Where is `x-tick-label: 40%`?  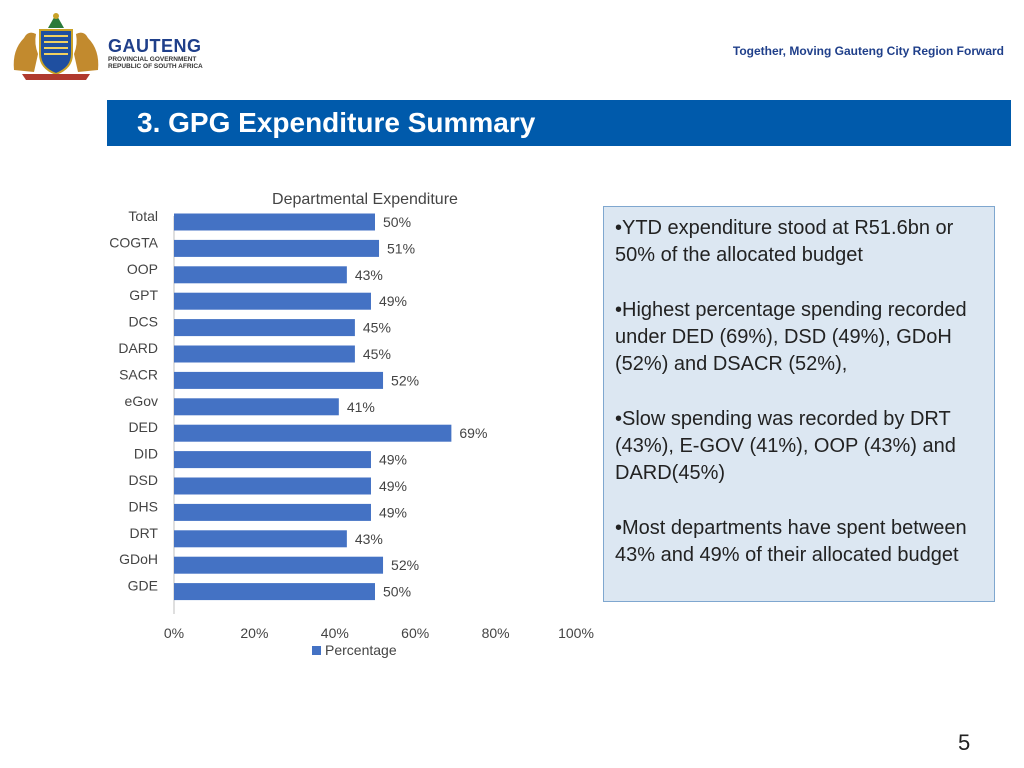
x-tick-label: 40% is located at coordinates (335, 633).